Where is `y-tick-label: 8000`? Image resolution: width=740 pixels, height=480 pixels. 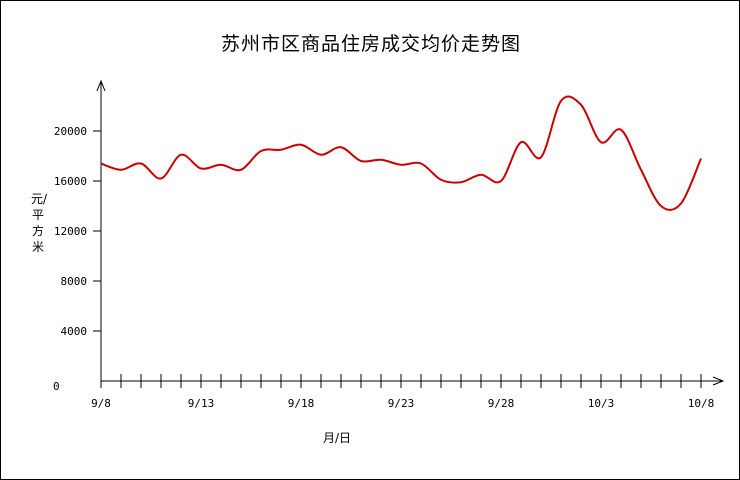 y-tick-label: 8000 is located at coordinates (74, 281).